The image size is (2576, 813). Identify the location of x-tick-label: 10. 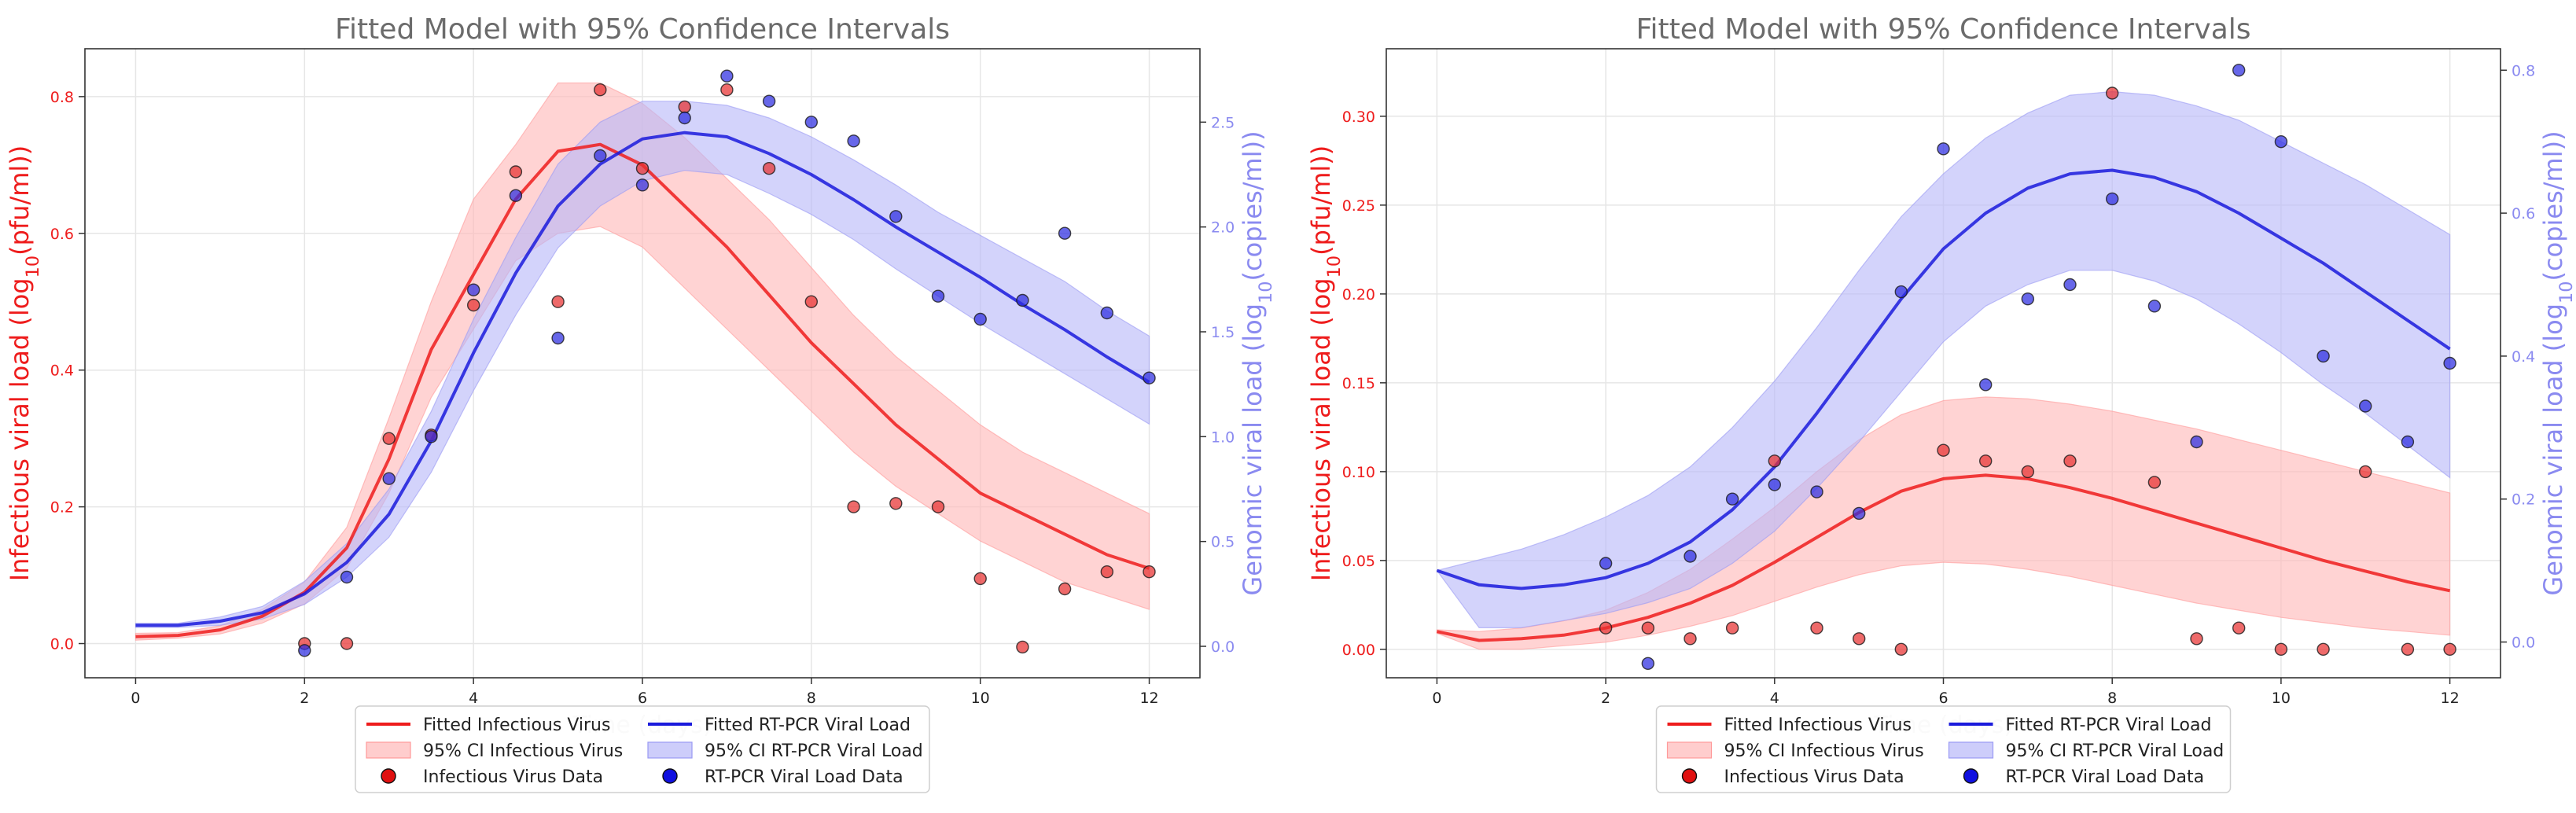
(981, 698).